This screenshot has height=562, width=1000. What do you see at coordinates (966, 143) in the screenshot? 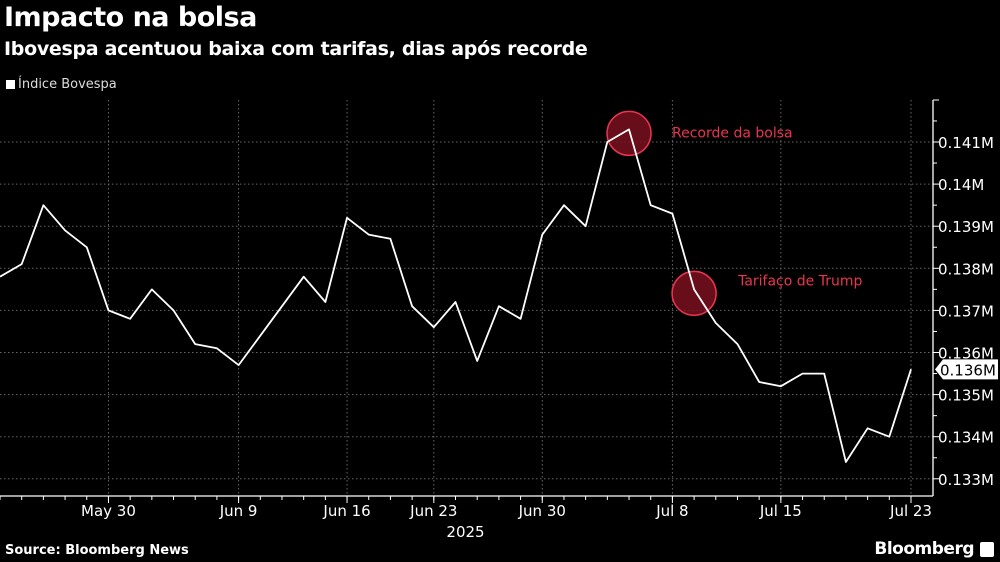
I see `y-tick-label: 0.141M` at bounding box center [966, 143].